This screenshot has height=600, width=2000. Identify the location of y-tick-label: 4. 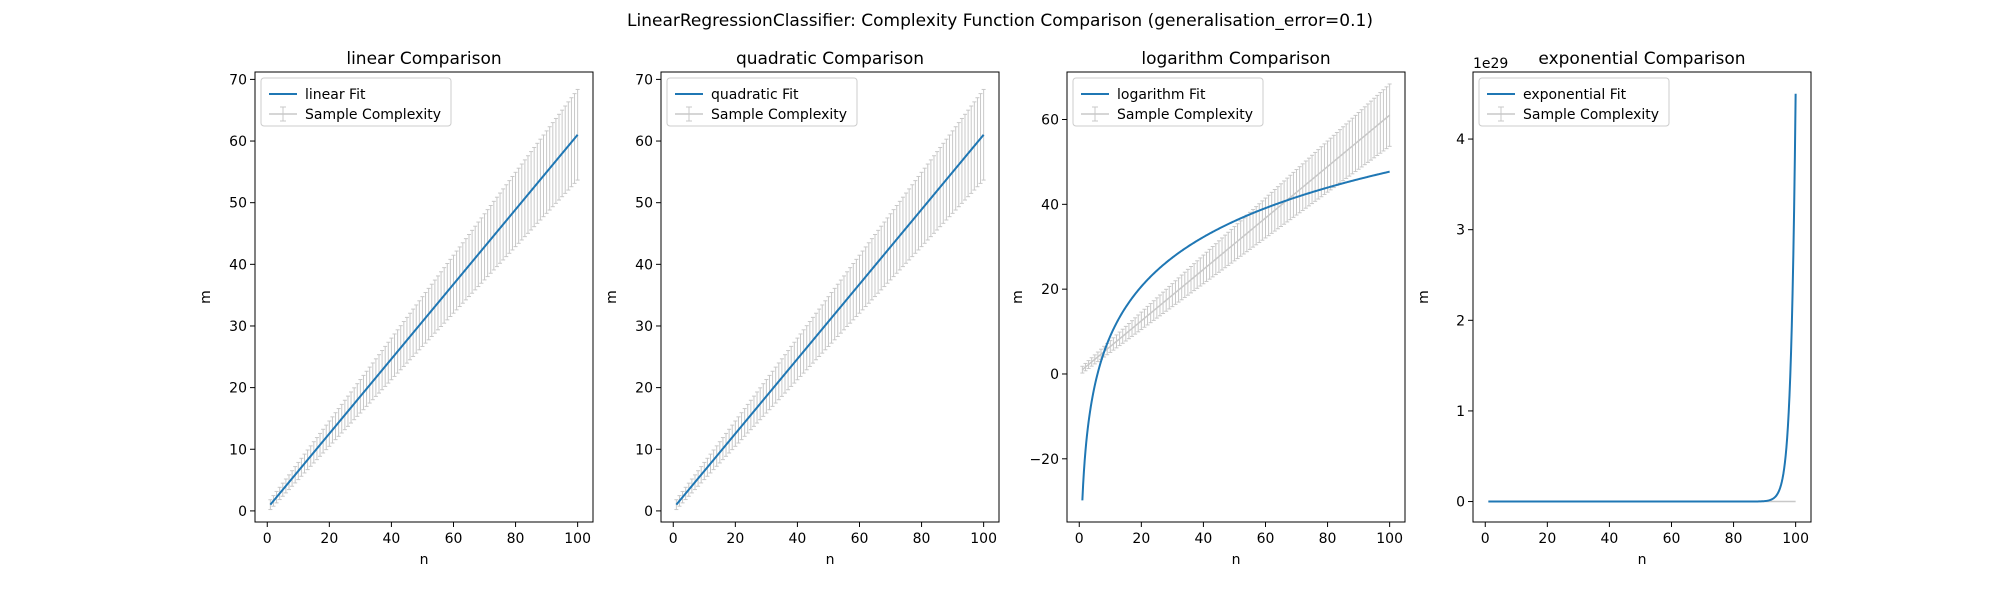
(1460, 140).